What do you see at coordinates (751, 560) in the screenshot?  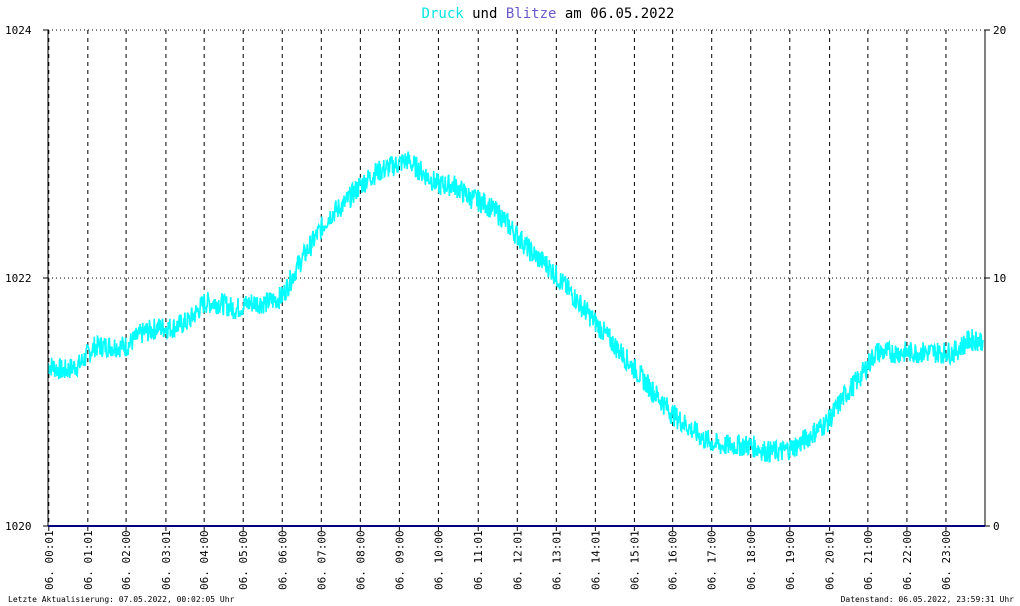 I see `x-tick-label: 06. 18:00` at bounding box center [751, 560].